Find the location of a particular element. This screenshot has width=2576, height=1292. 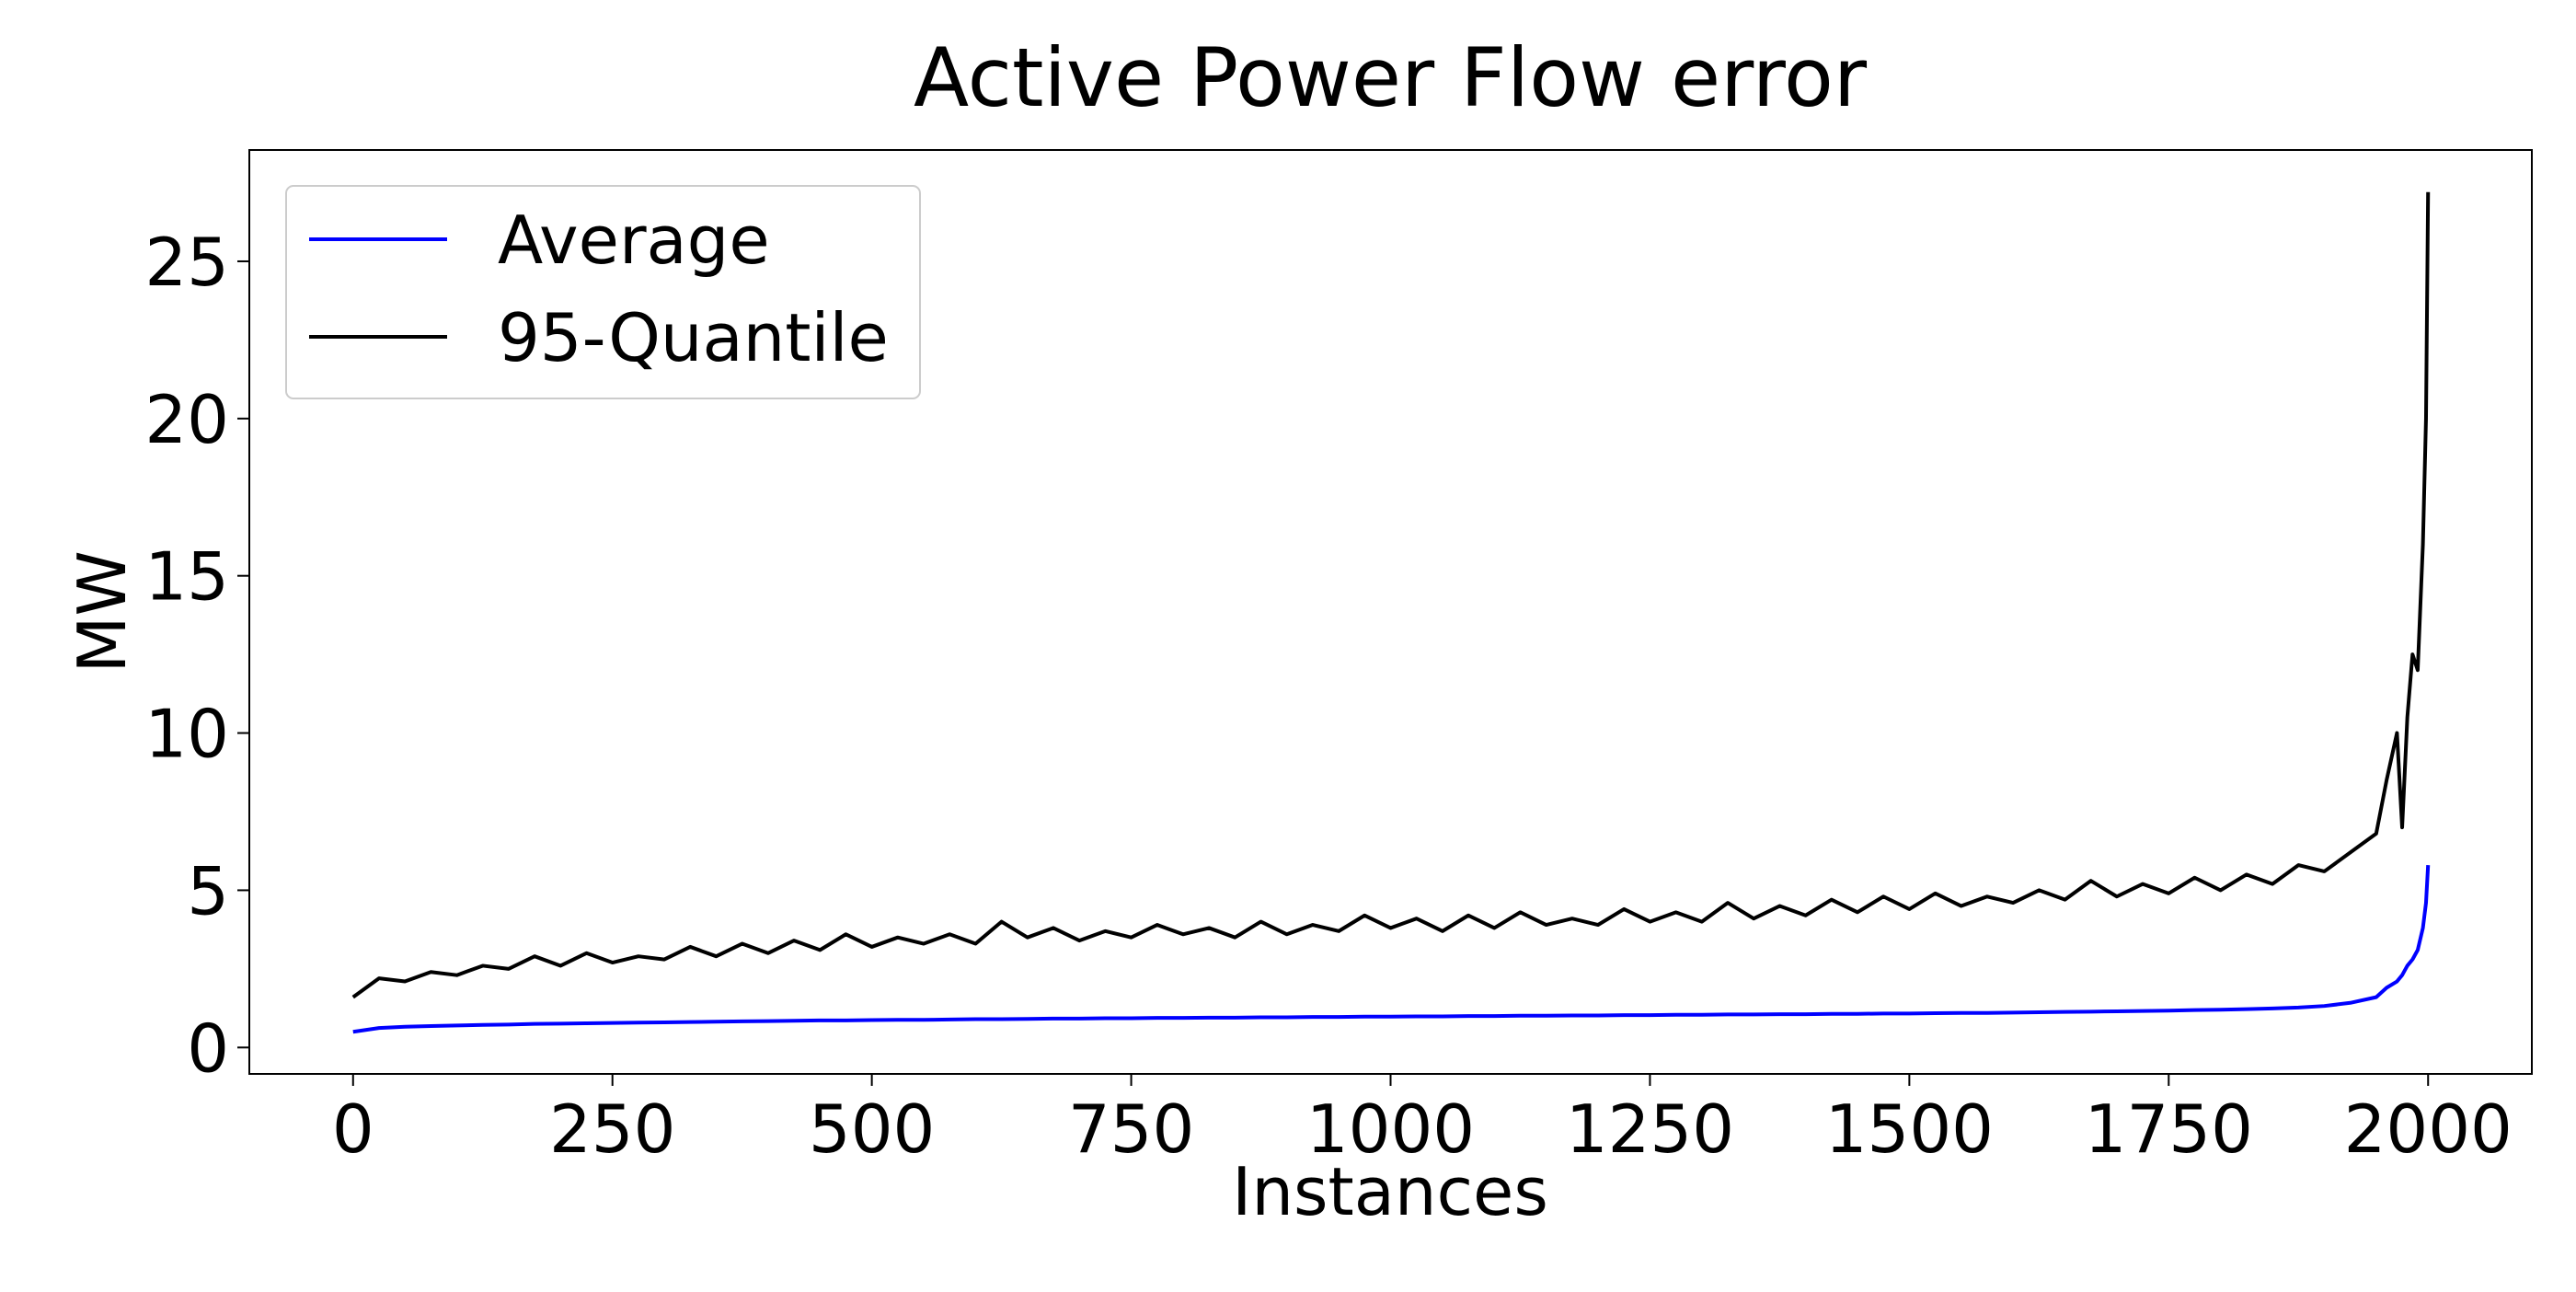

legend-label: 95-Quantile is located at coordinates (693, 337).